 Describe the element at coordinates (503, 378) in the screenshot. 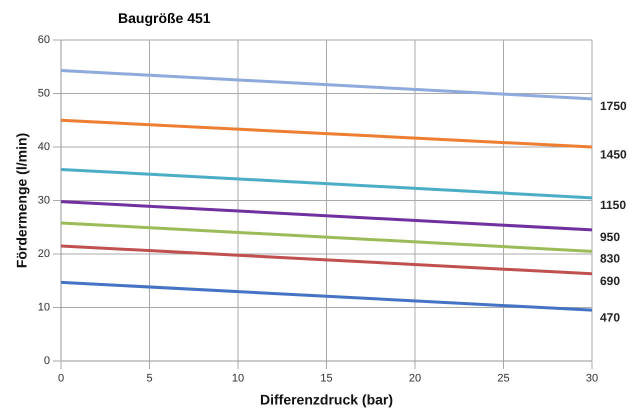

I see `x-tick-label: 25` at that location.